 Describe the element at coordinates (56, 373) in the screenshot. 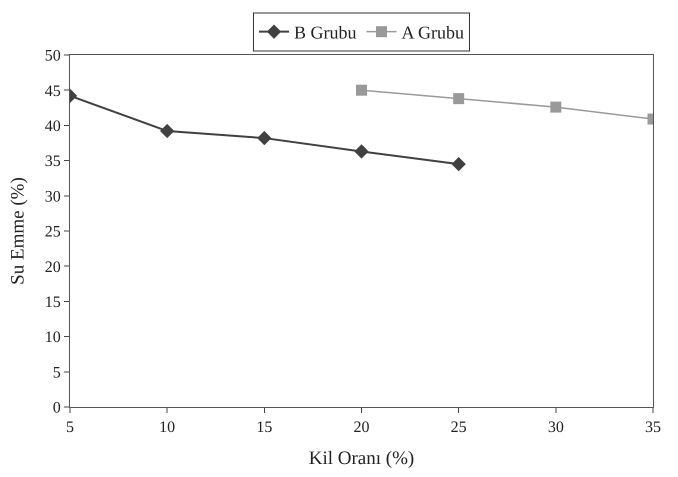

I see `y-tick-label: 5` at that location.